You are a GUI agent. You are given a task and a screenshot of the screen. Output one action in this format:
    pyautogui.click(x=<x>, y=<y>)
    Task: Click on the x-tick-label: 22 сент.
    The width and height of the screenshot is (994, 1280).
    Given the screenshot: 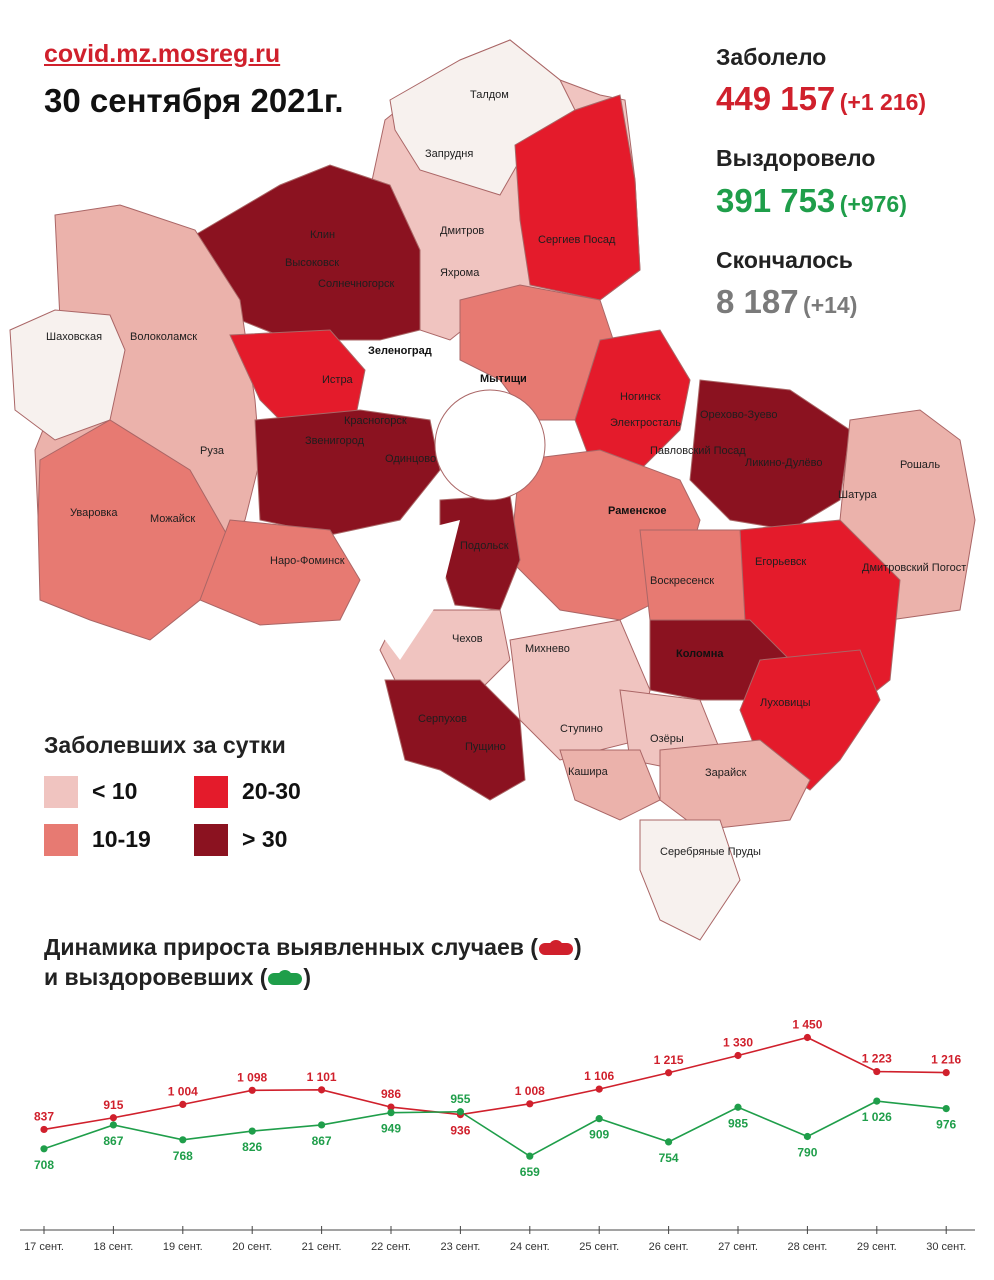 What is the action you would take?
    pyautogui.click(x=391, y=1247)
    